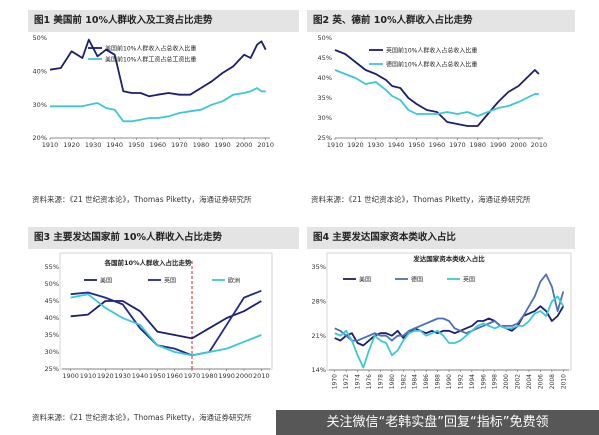  I want to click on x-tick-label: 2008, so click(552, 381).